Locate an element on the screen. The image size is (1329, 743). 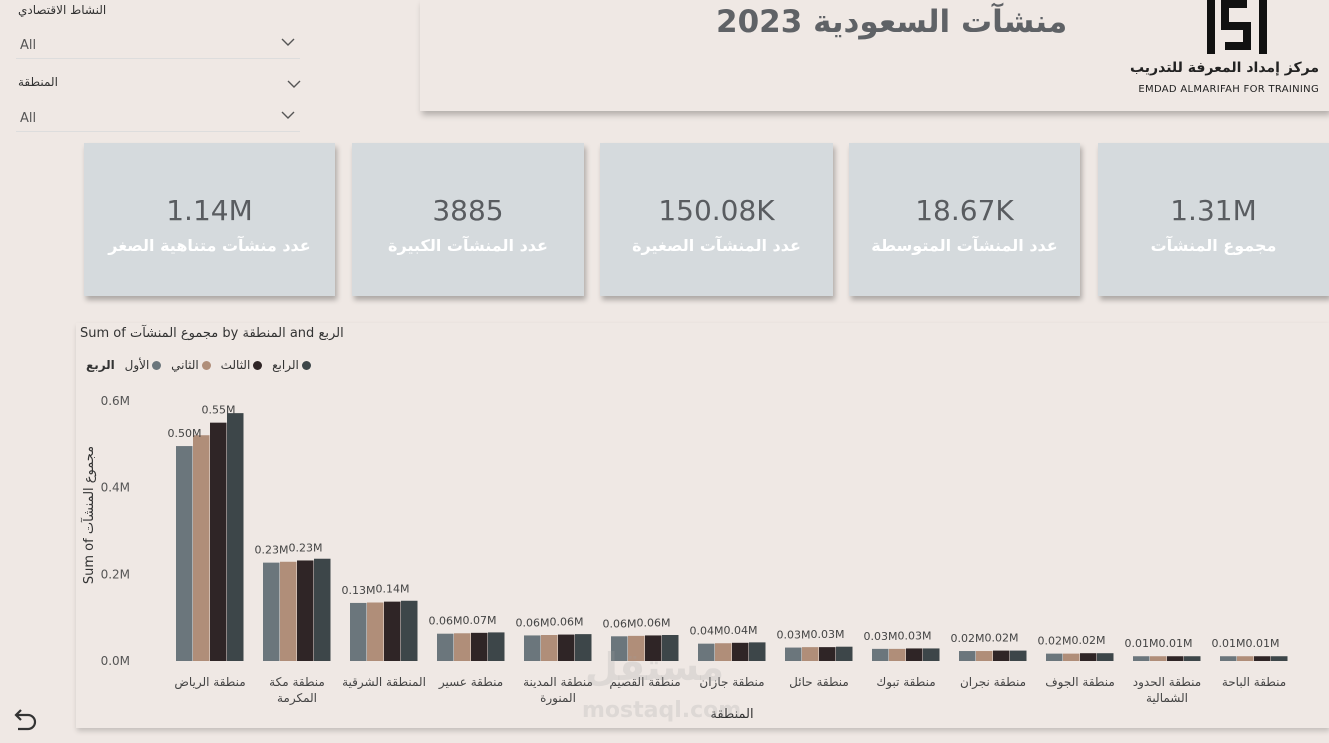
x-tick-label: منطقة الباحة is located at coordinates (1254, 682).